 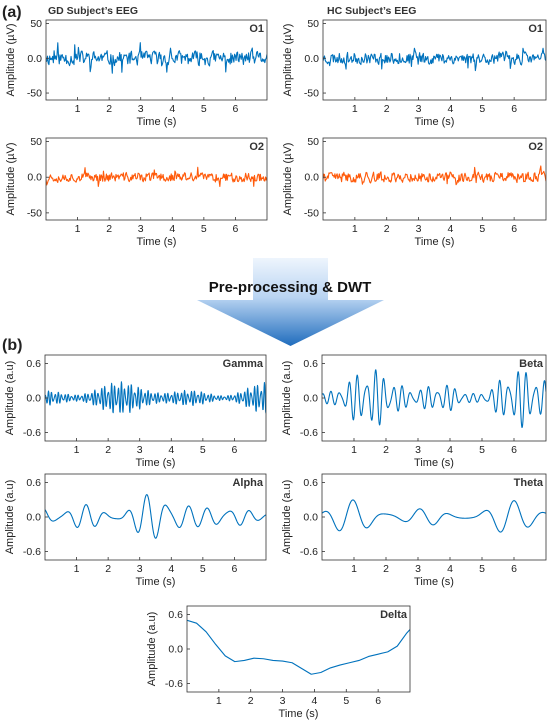 What do you see at coordinates (155, 516) in the screenshot?
I see `signal-line-alpha` at bounding box center [155, 516].